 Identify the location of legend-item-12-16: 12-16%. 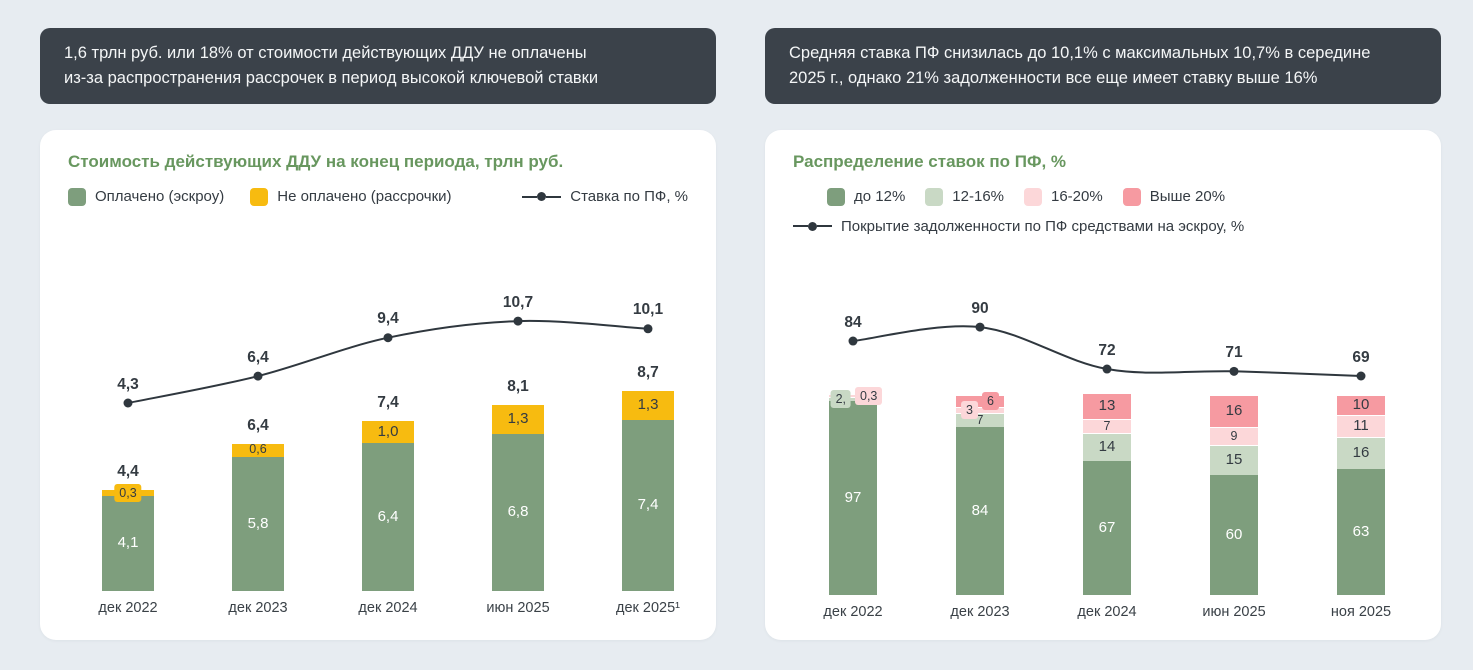
(964, 196).